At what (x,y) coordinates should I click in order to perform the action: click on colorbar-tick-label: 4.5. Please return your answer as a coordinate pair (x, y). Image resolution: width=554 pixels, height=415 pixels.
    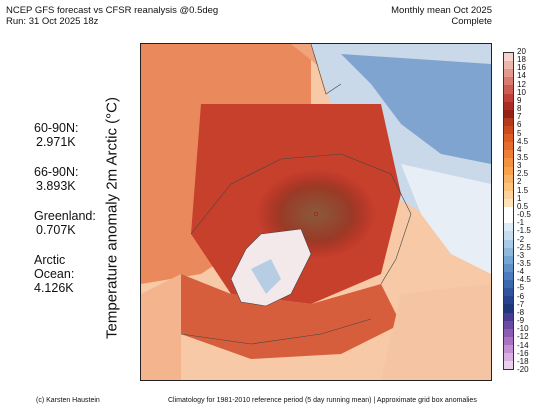
    Looking at the image, I should click on (523, 141).